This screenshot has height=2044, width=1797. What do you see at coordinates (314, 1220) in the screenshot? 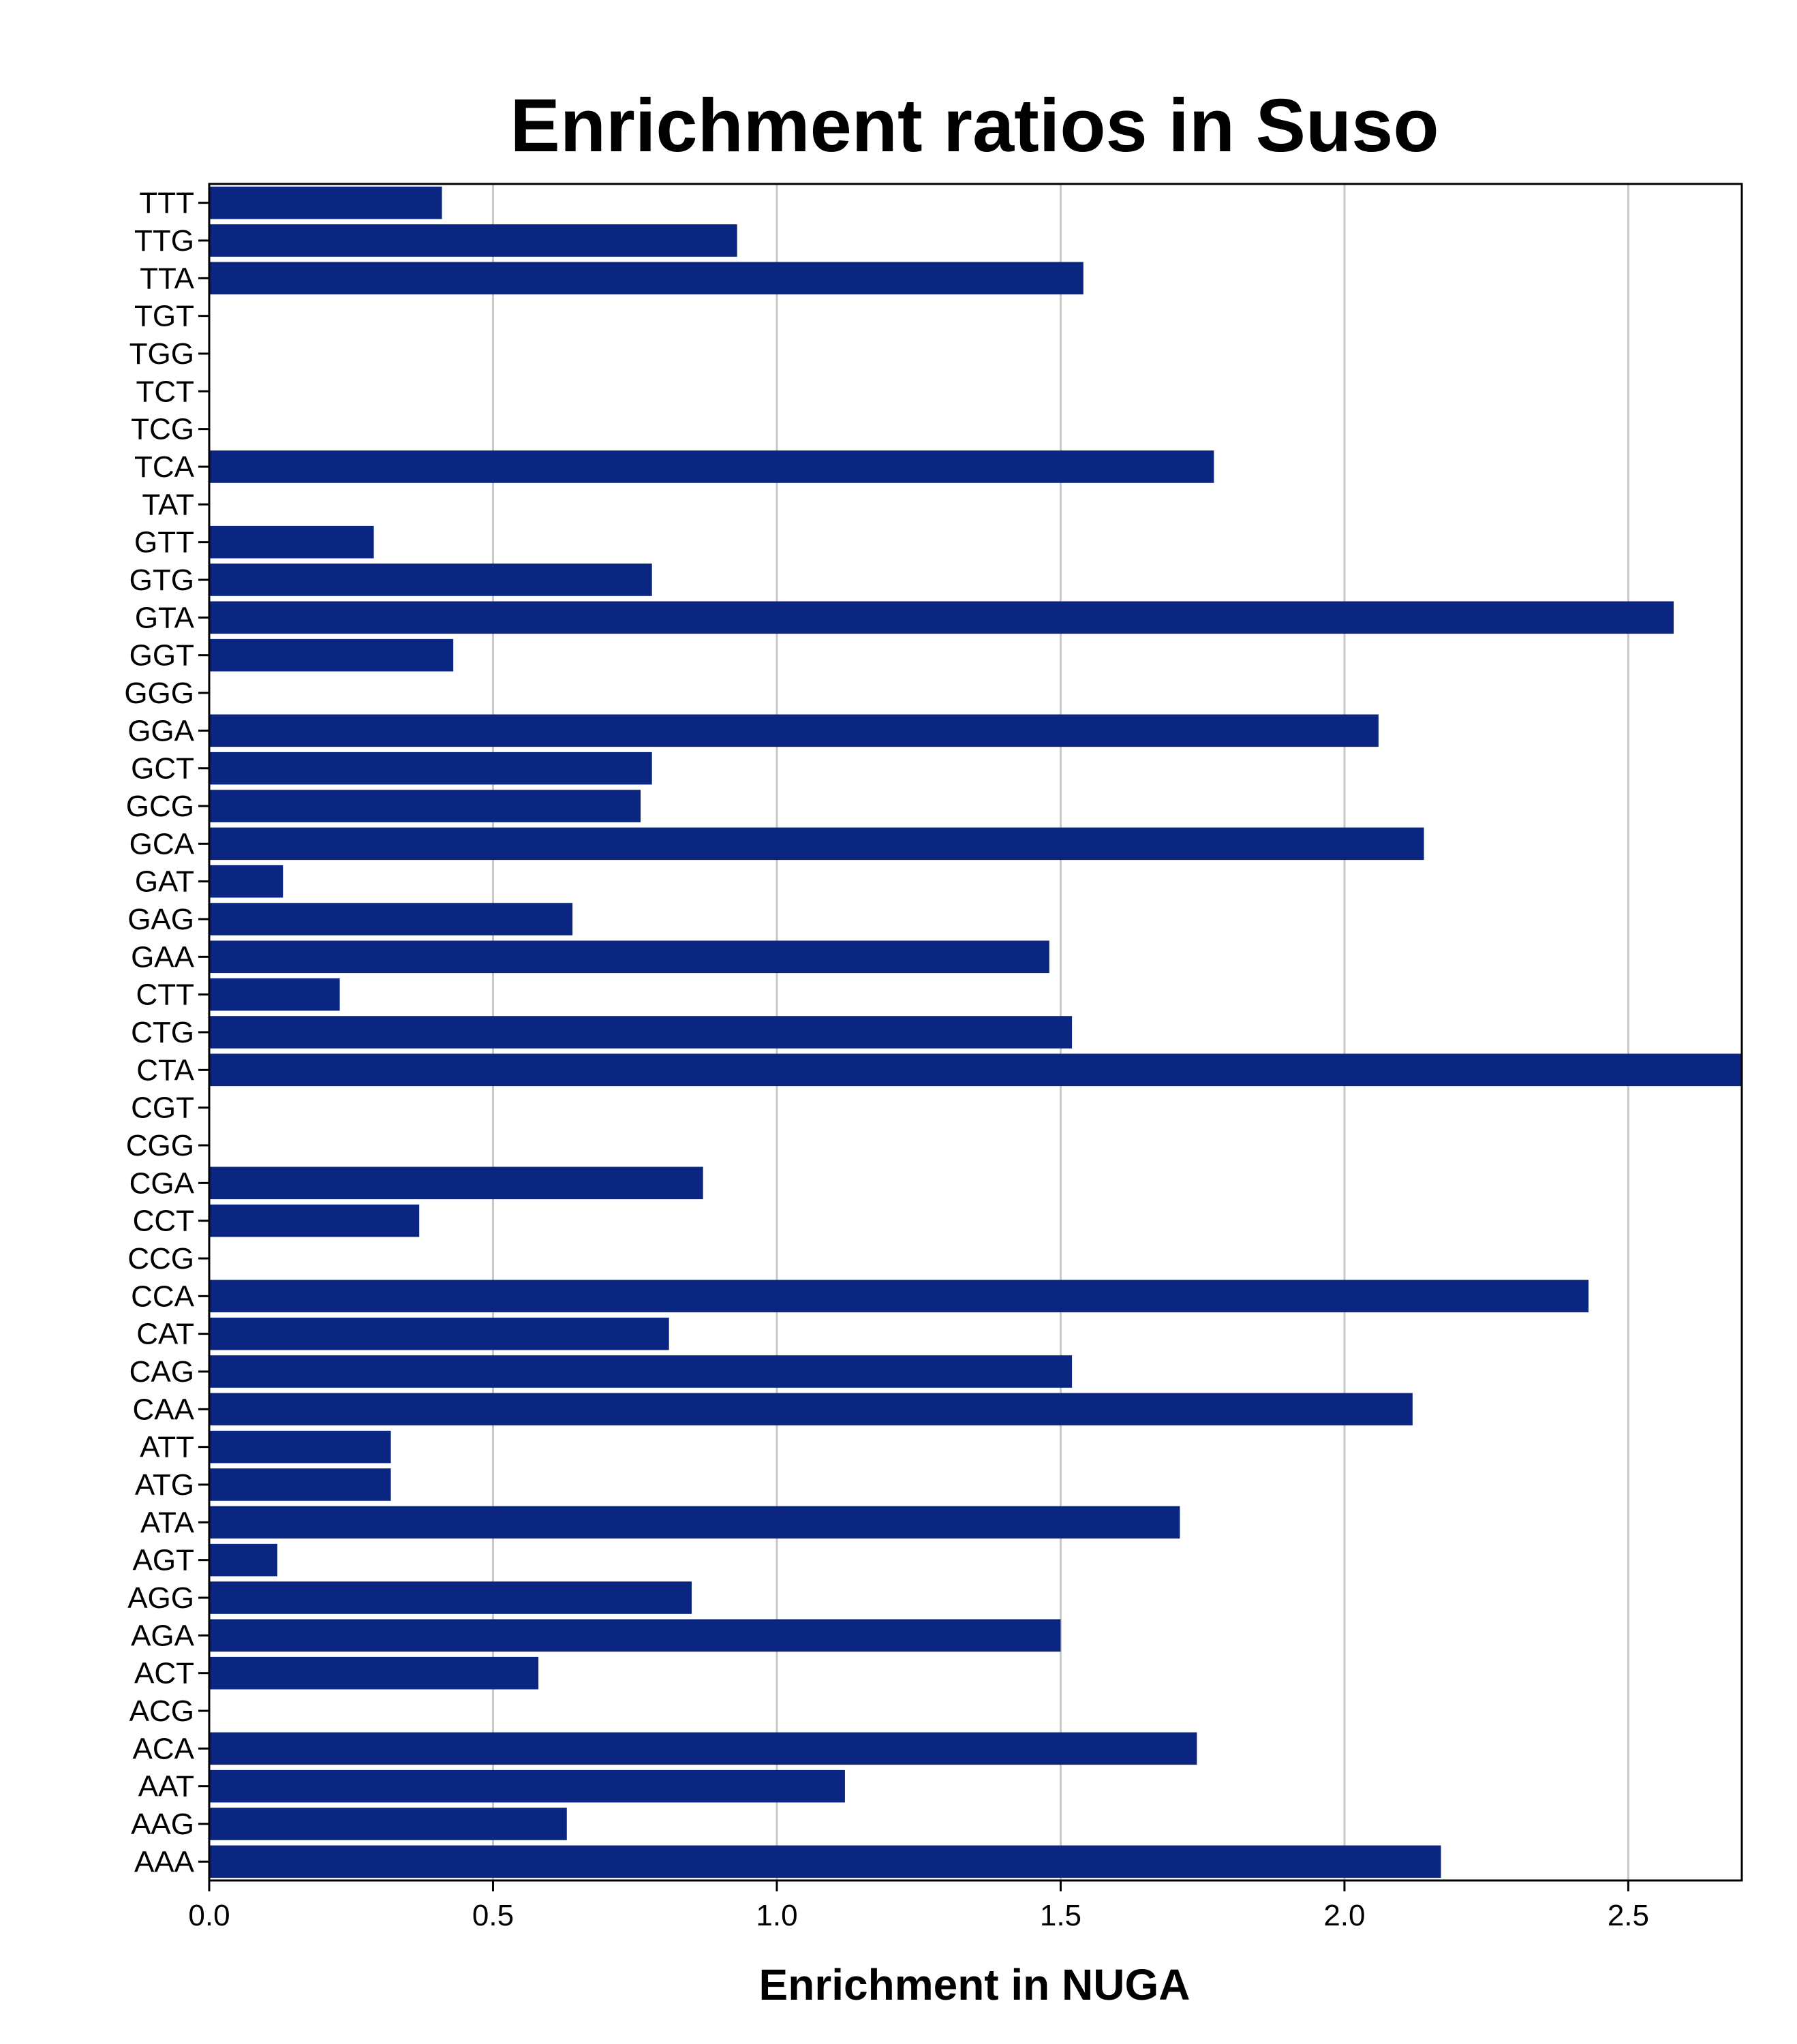
I see `bar-cct` at bounding box center [314, 1220].